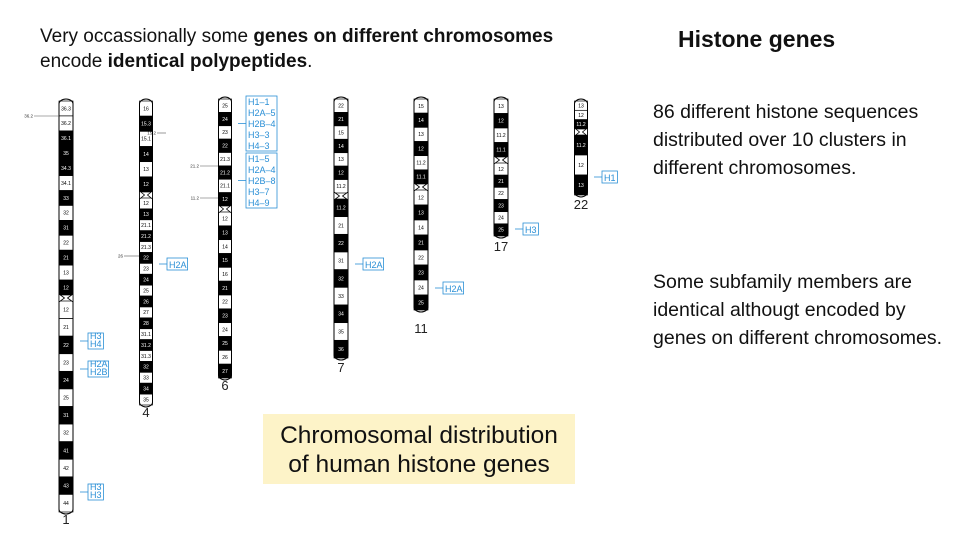 The width and height of the screenshot is (960, 540). What do you see at coordinates (66, 184) in the screenshot?
I see `band-label: 34.1` at bounding box center [66, 184].